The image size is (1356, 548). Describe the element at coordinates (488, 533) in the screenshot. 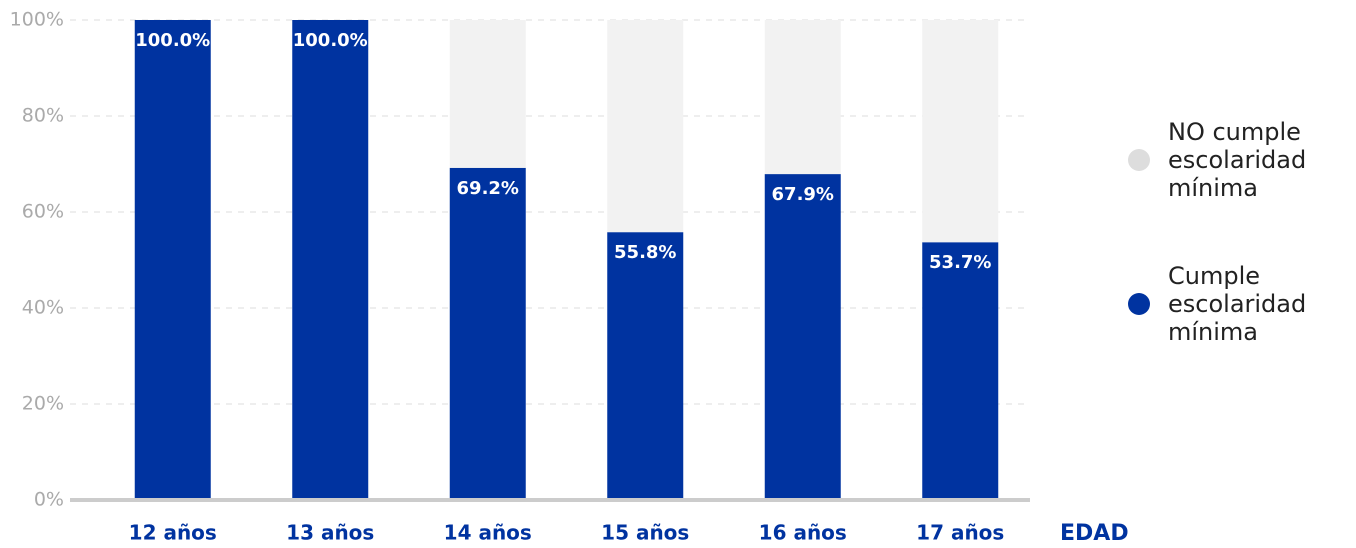

I see `x-tick-label: 14 años` at that location.